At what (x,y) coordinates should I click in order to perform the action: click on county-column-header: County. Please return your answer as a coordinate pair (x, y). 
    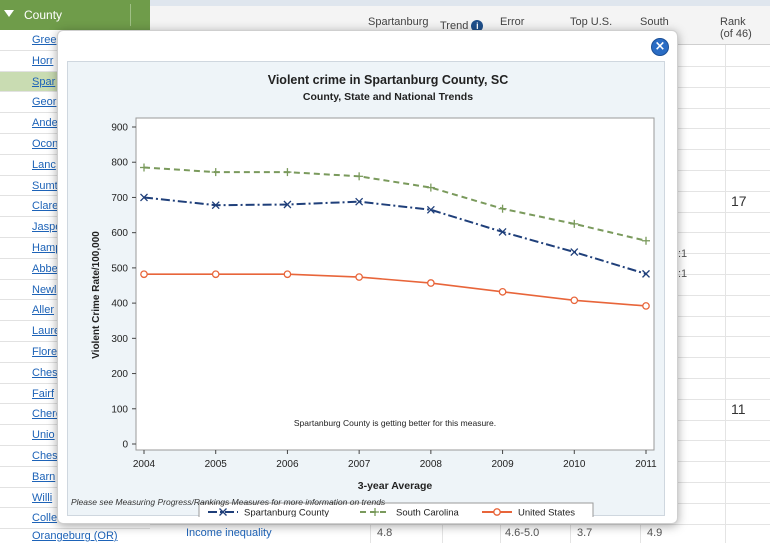
    Looking at the image, I should click on (75, 15).